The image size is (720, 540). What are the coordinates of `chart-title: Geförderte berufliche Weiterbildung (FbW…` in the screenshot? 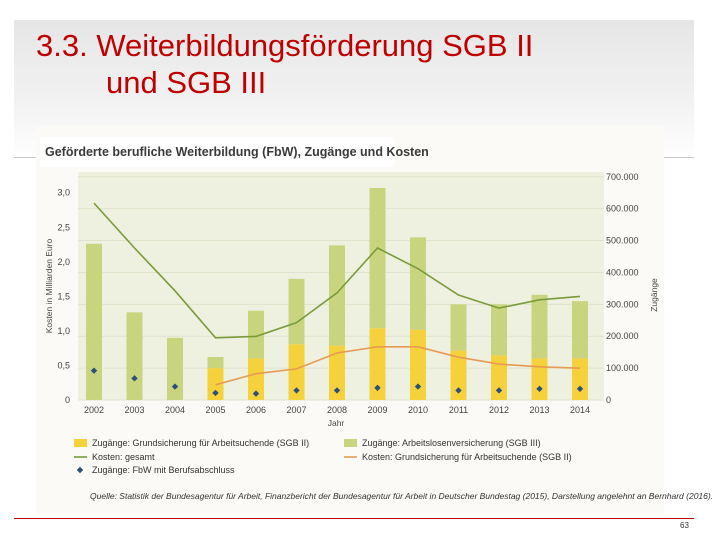 It's located at (234, 152).